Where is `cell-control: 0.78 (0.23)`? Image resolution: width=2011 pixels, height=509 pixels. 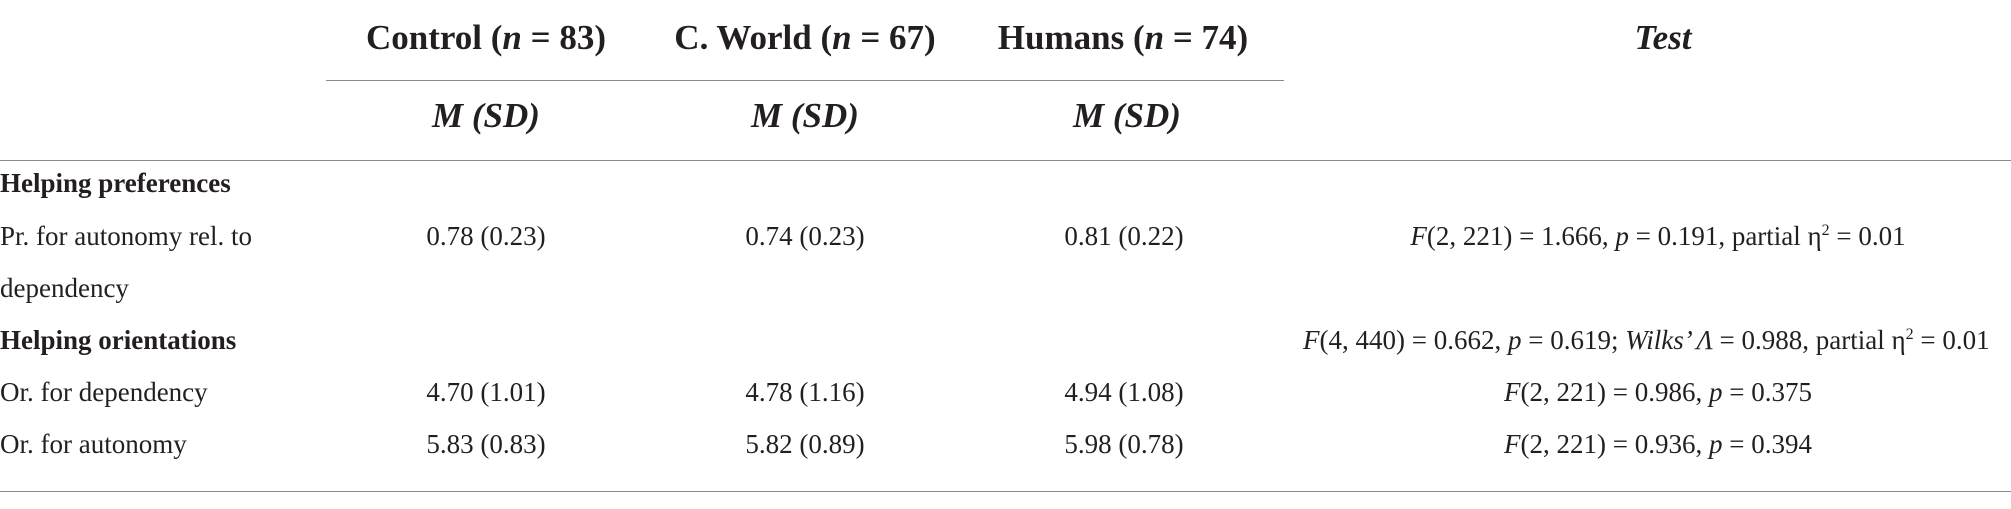 cell-control: 0.78 (0.23) is located at coordinates (486, 236).